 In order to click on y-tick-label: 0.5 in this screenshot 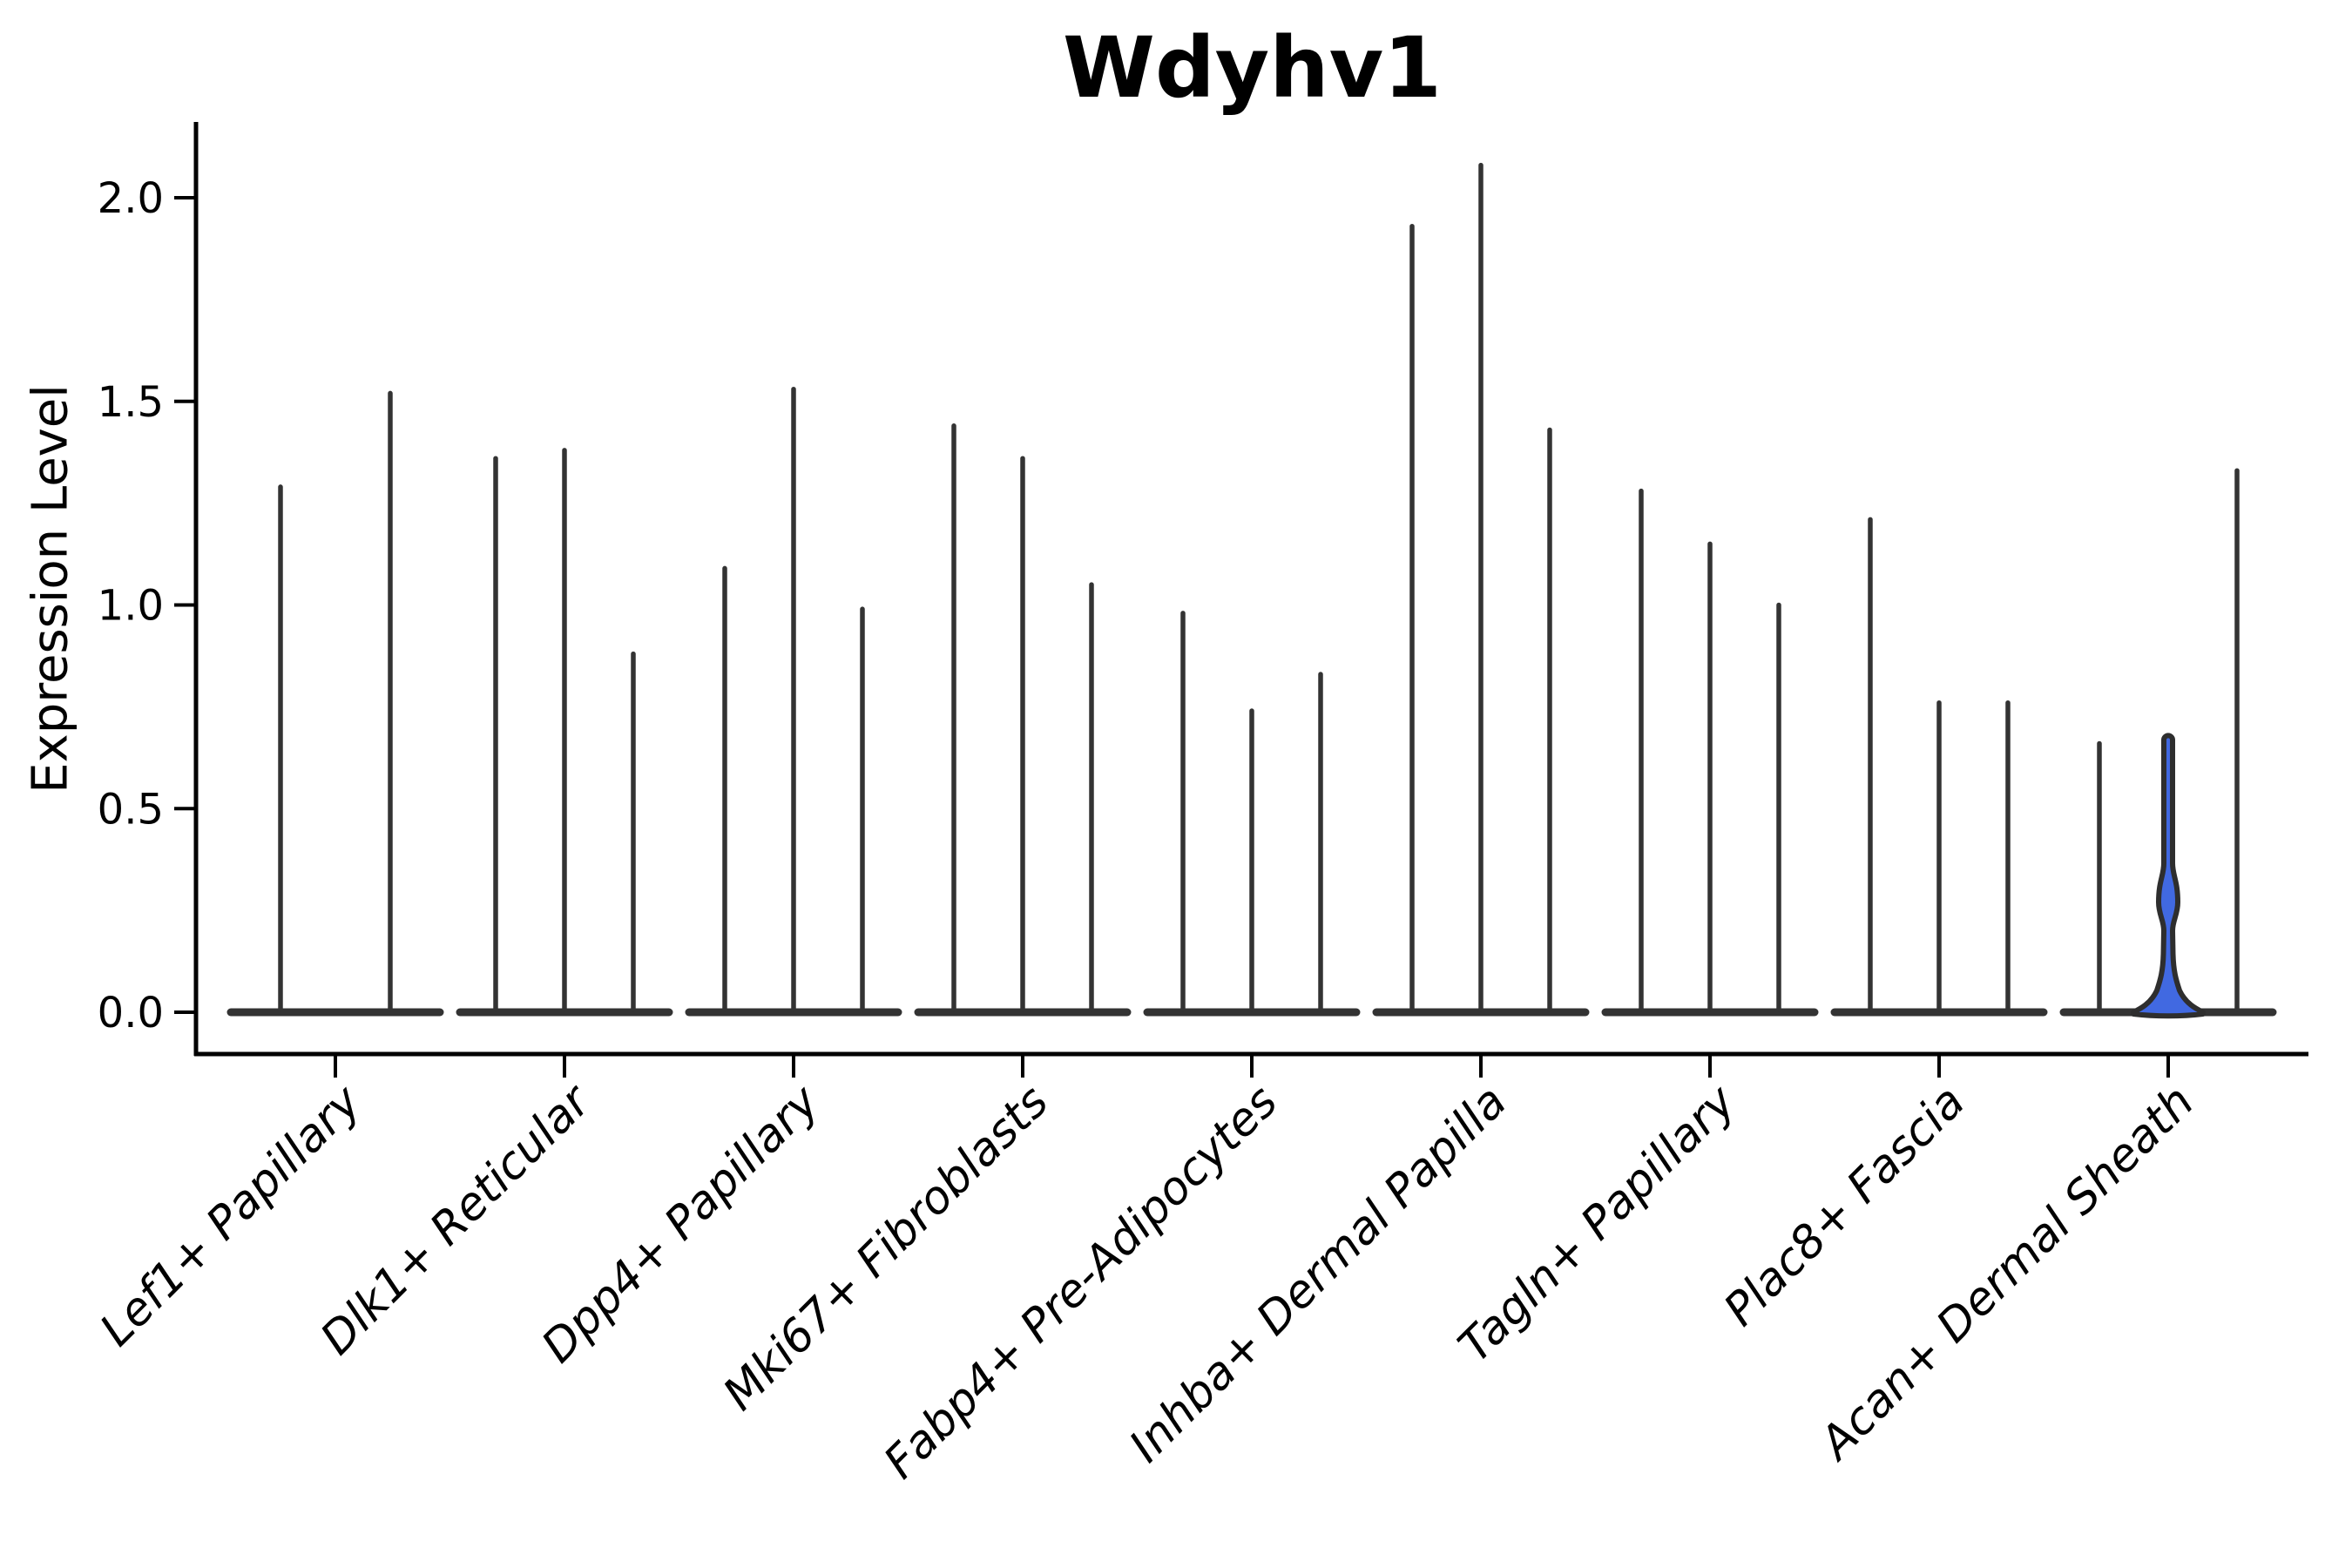, I will do `click(131, 810)`.